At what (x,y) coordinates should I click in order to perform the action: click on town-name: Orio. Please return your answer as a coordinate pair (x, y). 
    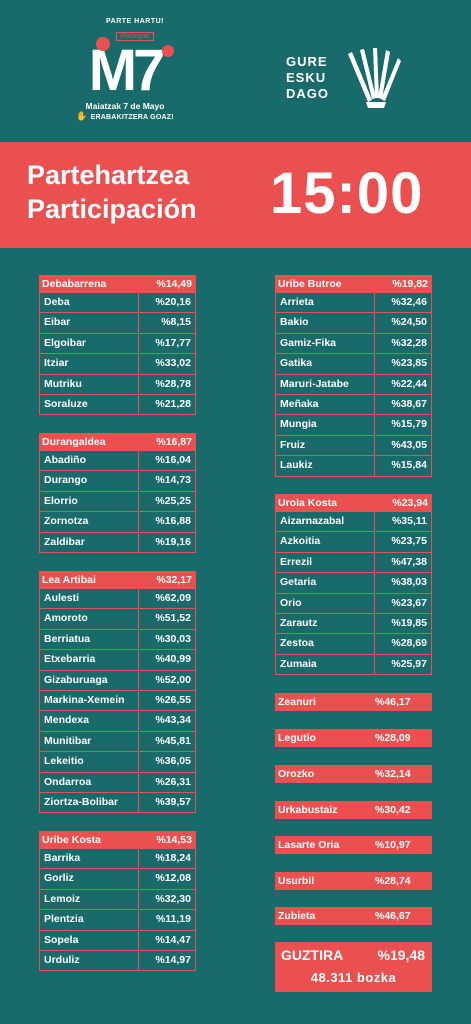
    Looking at the image, I should click on (325, 603).